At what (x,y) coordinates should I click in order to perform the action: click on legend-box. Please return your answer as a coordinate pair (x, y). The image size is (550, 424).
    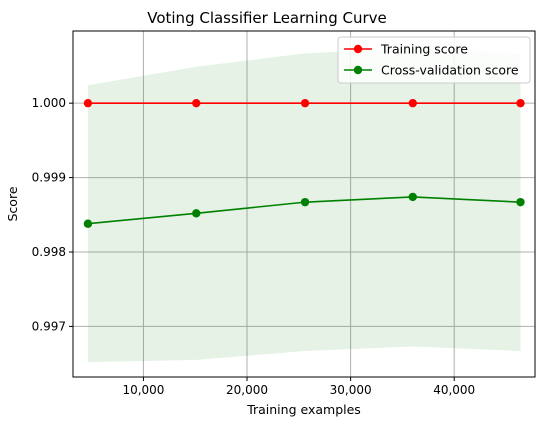
    Looking at the image, I should click on (434, 60).